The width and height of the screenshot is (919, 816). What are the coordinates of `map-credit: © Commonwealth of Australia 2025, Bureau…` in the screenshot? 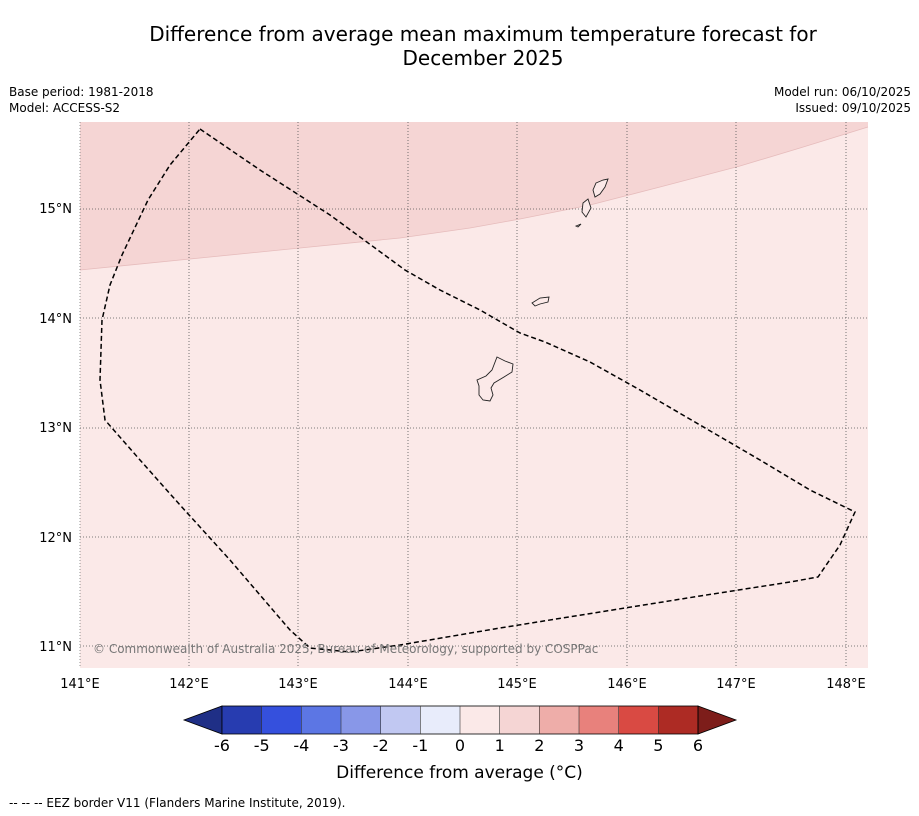 It's located at (345, 649).